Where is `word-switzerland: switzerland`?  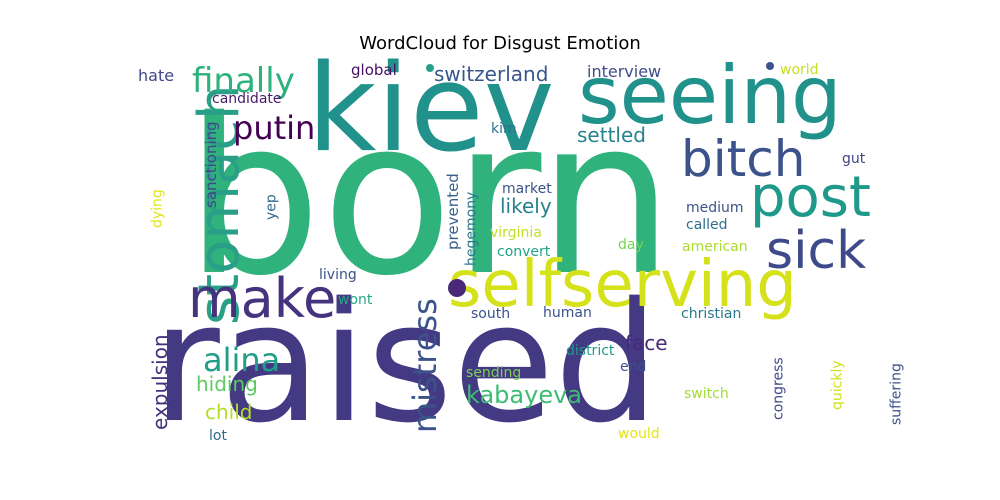
word-switzerland: switzerland is located at coordinates (491, 74).